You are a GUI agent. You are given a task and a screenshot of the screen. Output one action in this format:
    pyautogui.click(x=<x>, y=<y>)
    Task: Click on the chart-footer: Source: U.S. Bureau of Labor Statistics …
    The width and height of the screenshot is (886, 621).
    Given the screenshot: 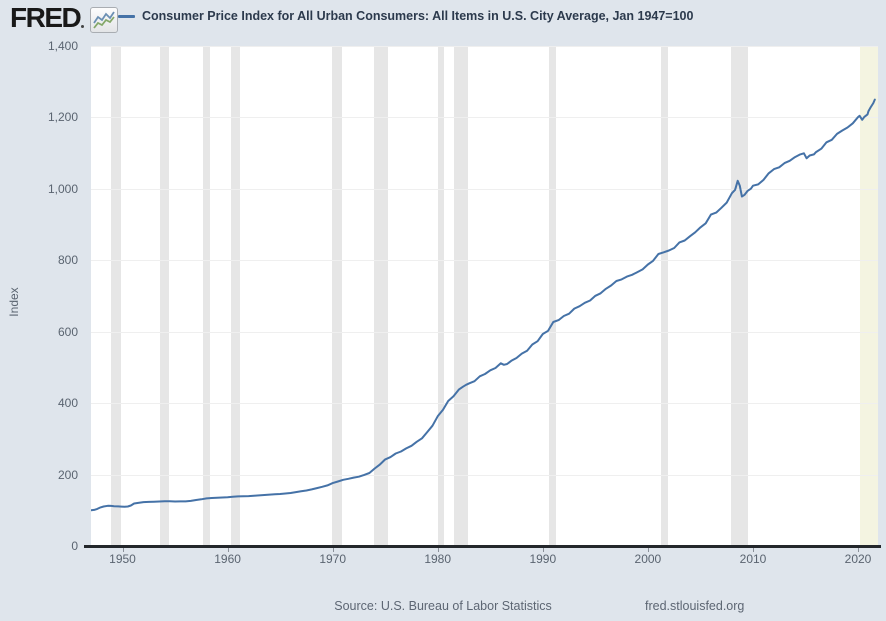 What is the action you would take?
    pyautogui.click(x=443, y=609)
    